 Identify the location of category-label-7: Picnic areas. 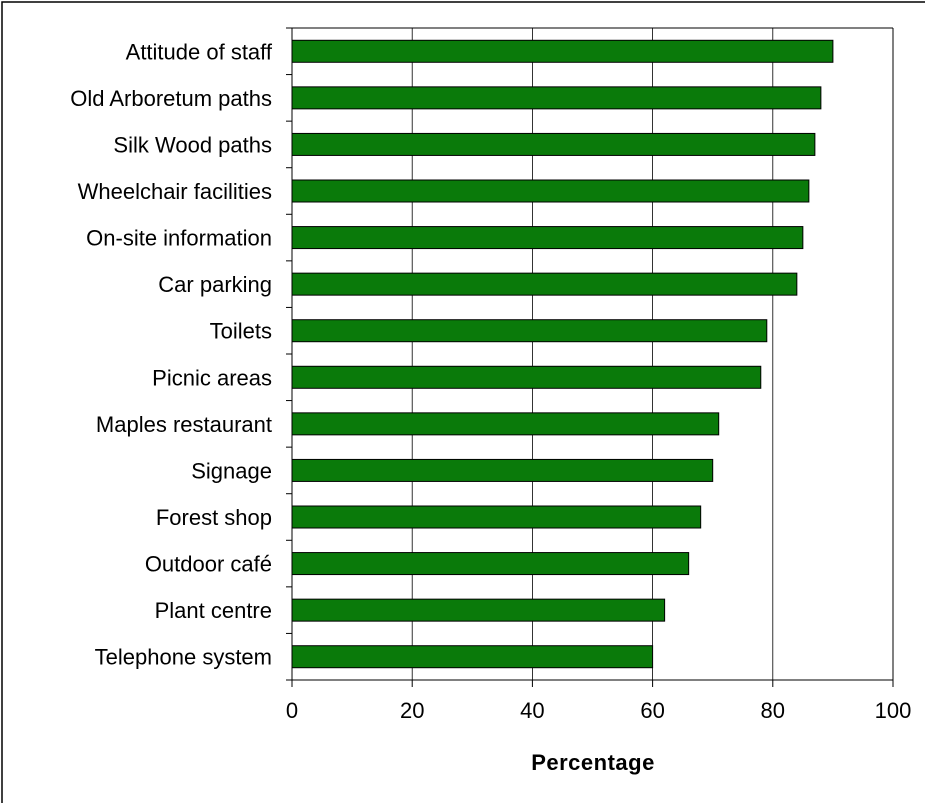
(212, 377).